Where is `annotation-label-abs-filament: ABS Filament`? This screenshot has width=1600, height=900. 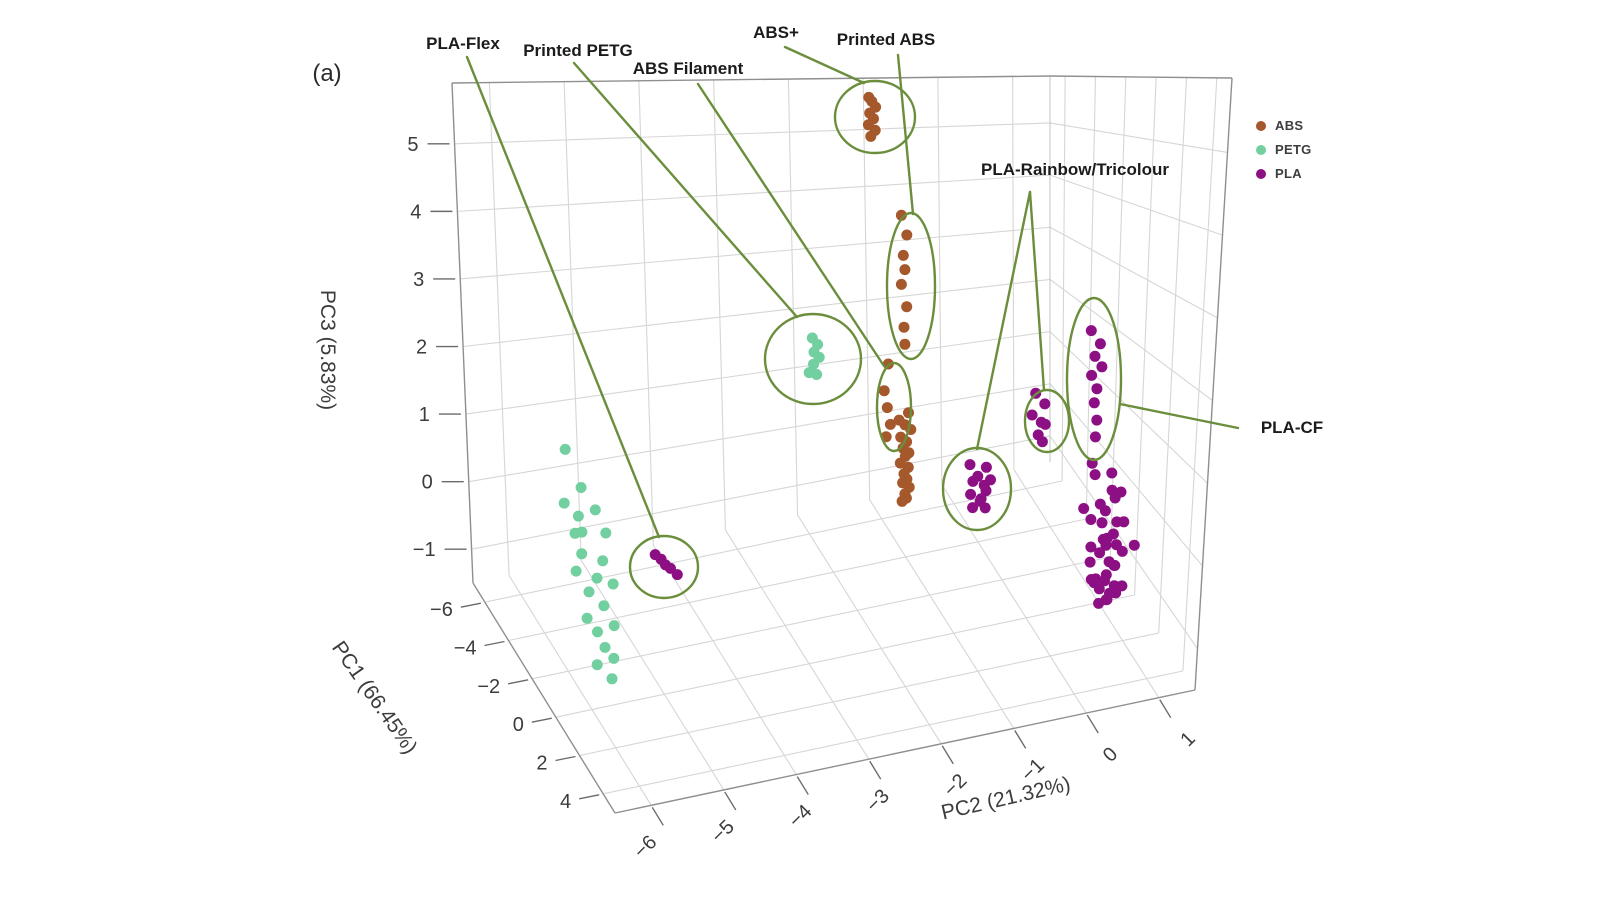
annotation-label-abs-filament: ABS Filament is located at coordinates (688, 68).